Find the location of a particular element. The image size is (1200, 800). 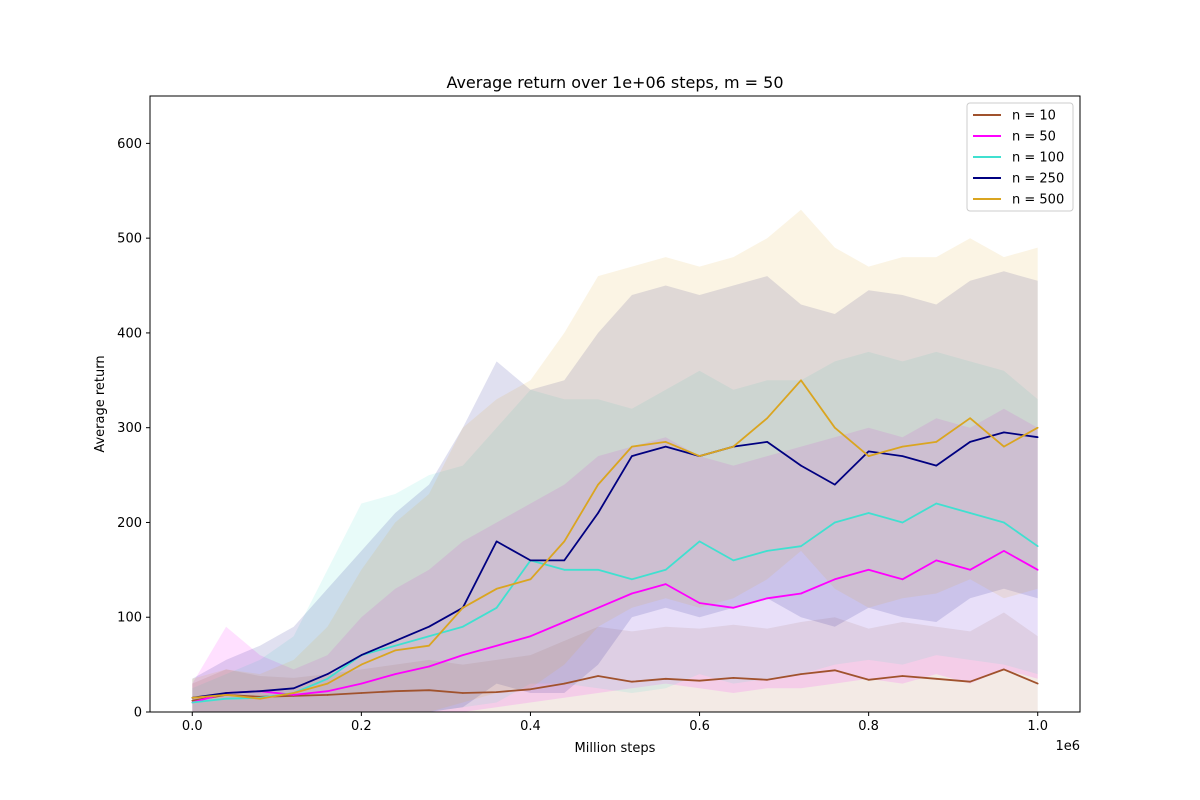

x-axis-label: Million steps is located at coordinates (615, 748).